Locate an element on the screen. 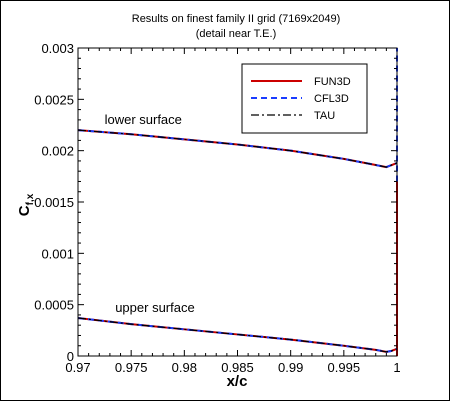 Image resolution: width=450 pixels, height=401 pixels. y-axis-label: Cf,x is located at coordinates (26, 204).